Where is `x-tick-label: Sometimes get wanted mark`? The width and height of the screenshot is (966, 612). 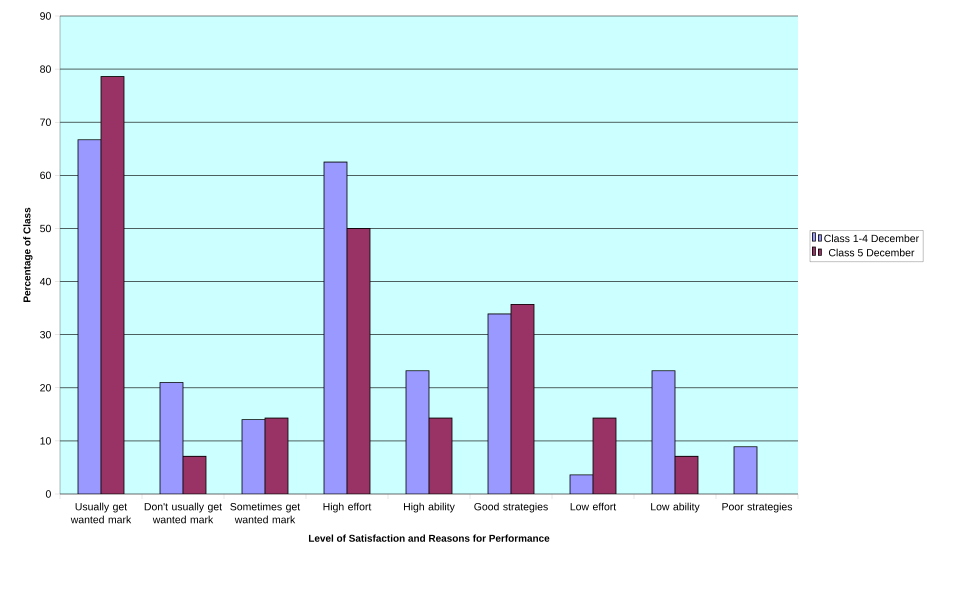
x-tick-label: Sometimes get wanted mark is located at coordinates (265, 513).